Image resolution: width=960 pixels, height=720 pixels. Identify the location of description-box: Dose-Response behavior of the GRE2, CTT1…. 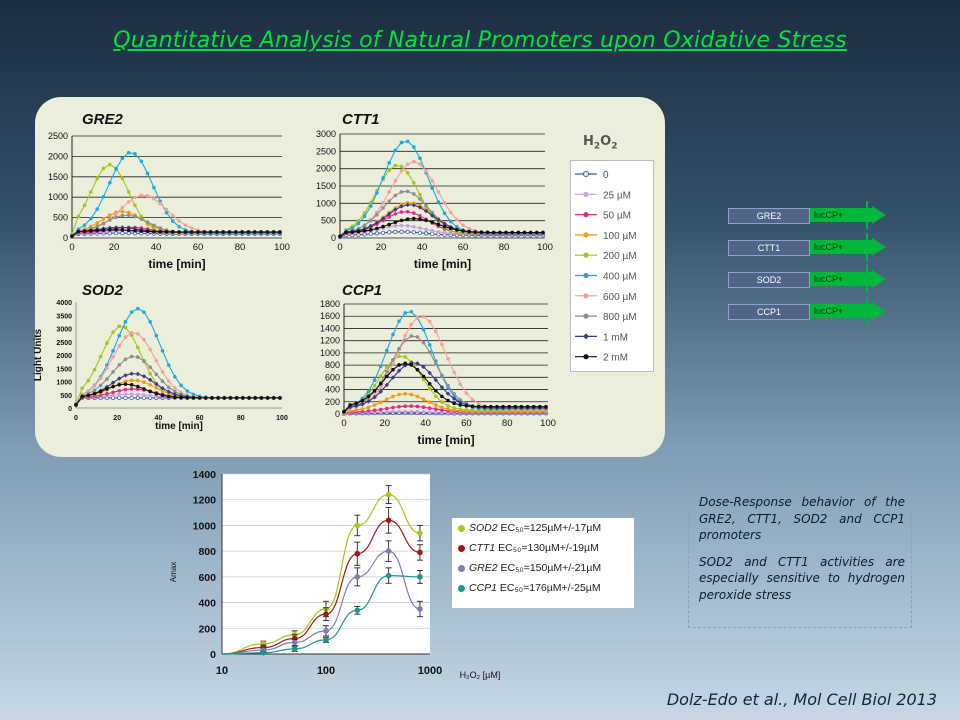
(800, 557).